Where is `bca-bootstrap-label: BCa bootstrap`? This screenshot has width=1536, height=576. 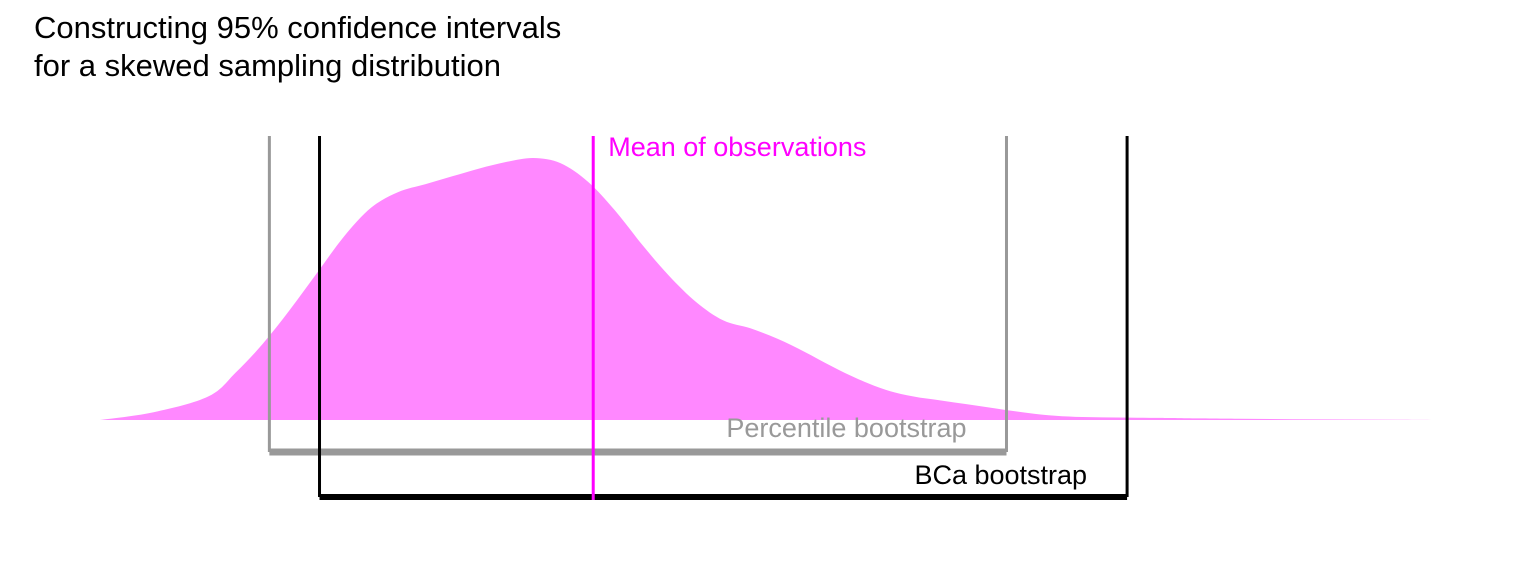 bca-bootstrap-label: BCa bootstrap is located at coordinates (1000, 475).